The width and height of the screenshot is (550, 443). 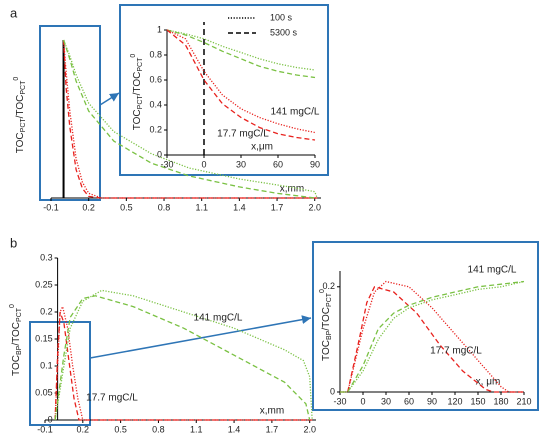 I want to click on y-tick-label: 0.3, so click(x=46, y=257).